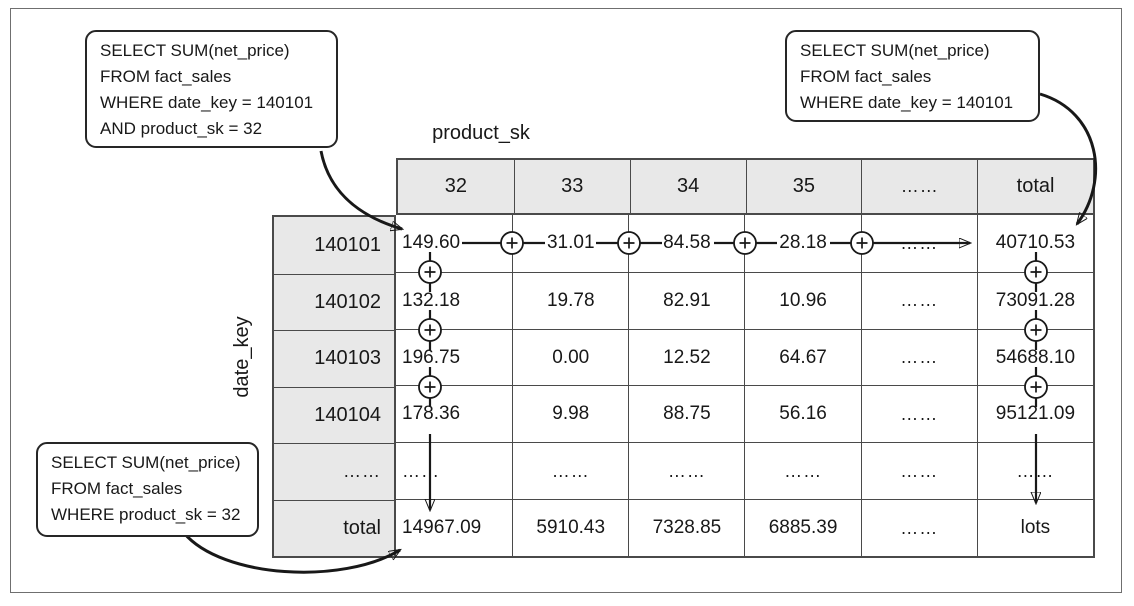  Describe the element at coordinates (802, 300) in the screenshot. I see `data-cell: 10.96` at that location.